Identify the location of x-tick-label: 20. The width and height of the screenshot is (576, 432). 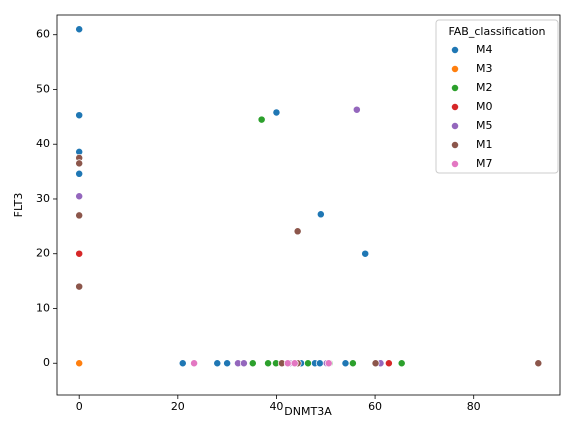
(178, 406).